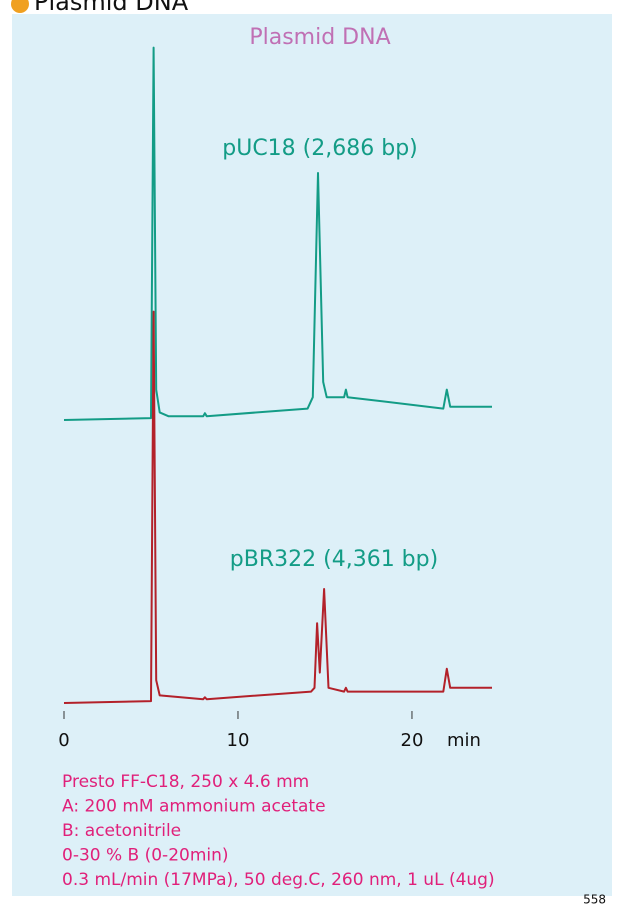  What do you see at coordinates (185, 782) in the screenshot?
I see `condition-line: Presto FF-C18, 250 x 4.6 mm` at bounding box center [185, 782].